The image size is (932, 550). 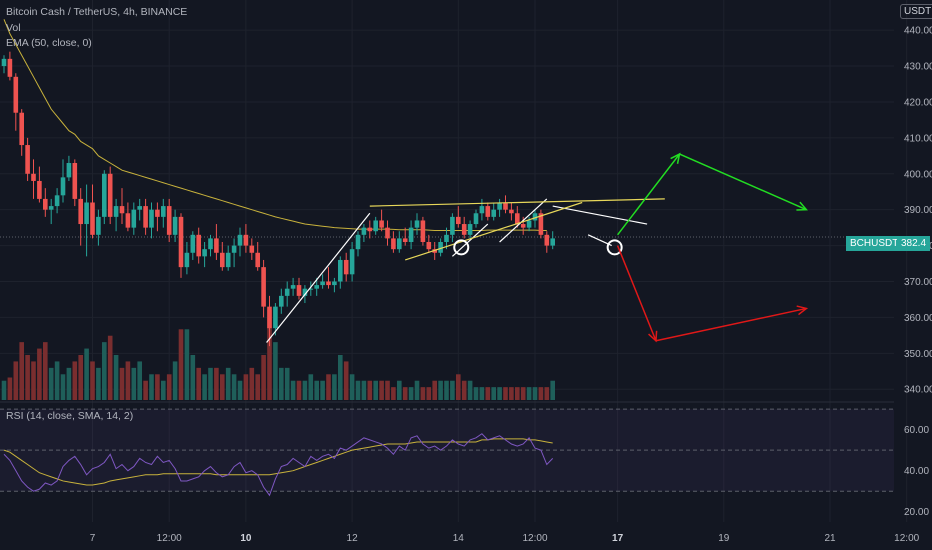 I want to click on marker-circle, so click(x=461, y=247).